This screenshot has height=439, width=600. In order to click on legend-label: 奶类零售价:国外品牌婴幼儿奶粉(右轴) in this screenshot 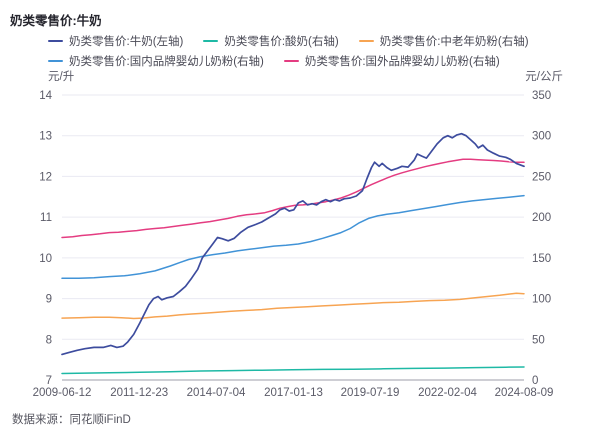, I will do `click(402, 62)`.